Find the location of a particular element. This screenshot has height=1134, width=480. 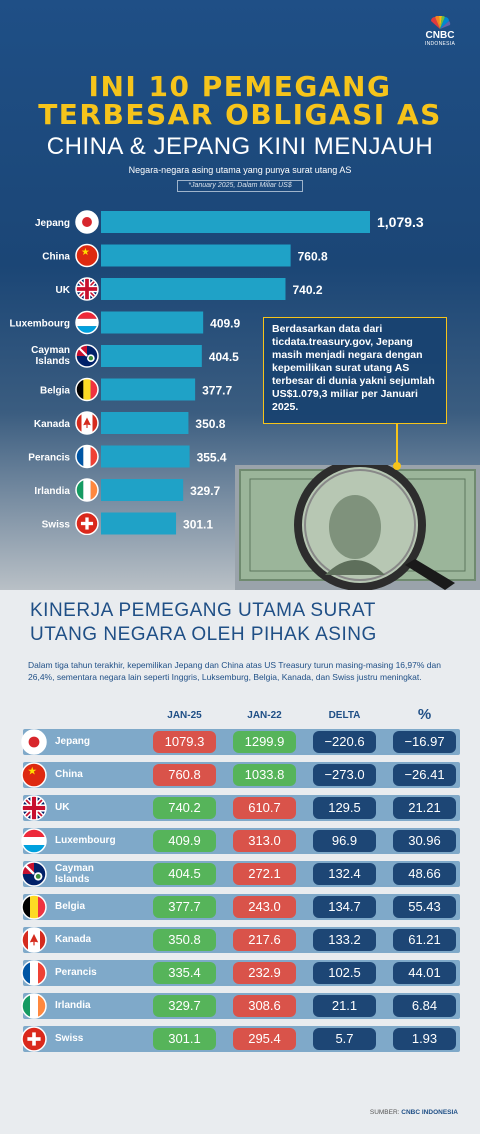

row-country-name: Cayman Islands is located at coordinates (74, 874).